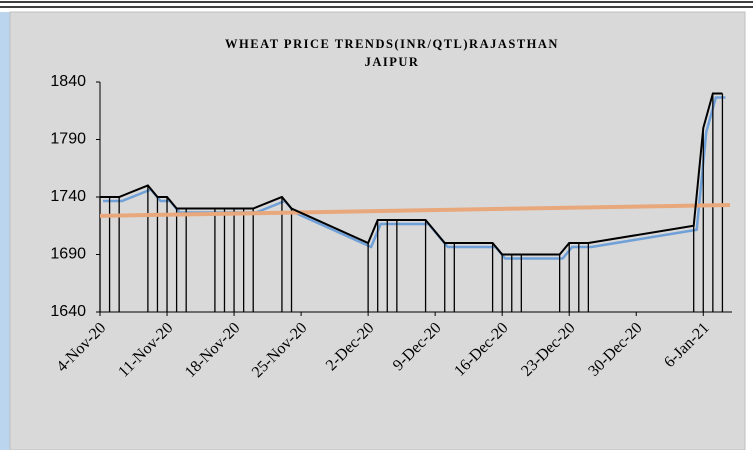 Image resolution: width=753 pixels, height=450 pixels. What do you see at coordinates (68, 196) in the screenshot?
I see `y-tick-label: 1740` at bounding box center [68, 196].